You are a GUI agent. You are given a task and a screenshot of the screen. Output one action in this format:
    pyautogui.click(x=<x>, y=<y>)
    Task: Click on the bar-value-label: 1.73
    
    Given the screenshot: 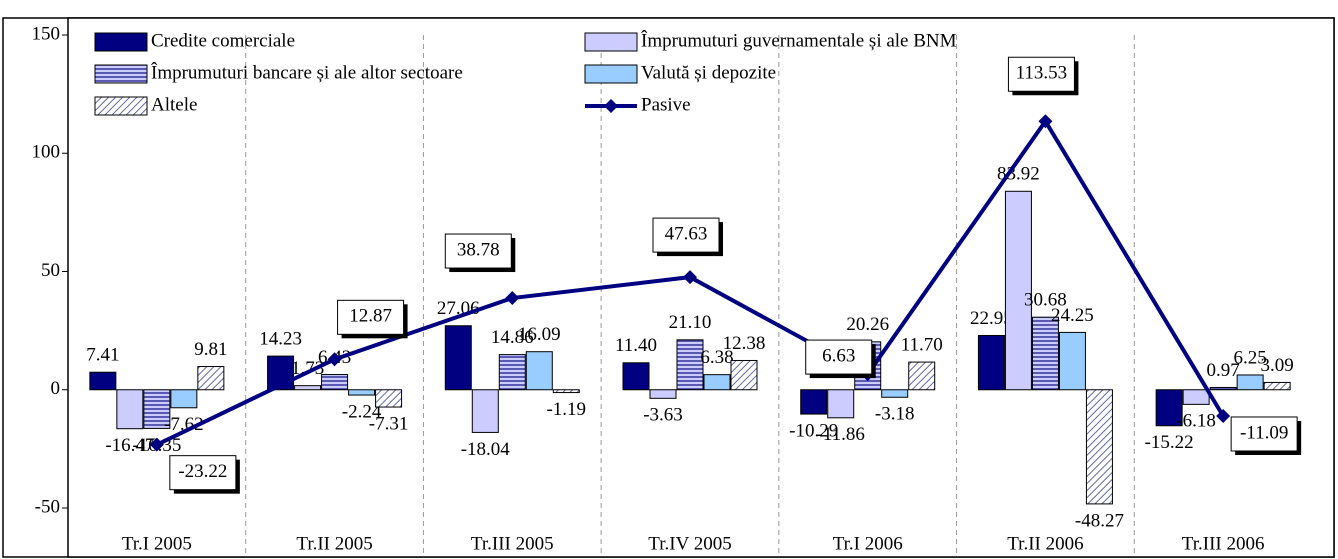 What is the action you would take?
    pyautogui.click(x=307, y=368)
    